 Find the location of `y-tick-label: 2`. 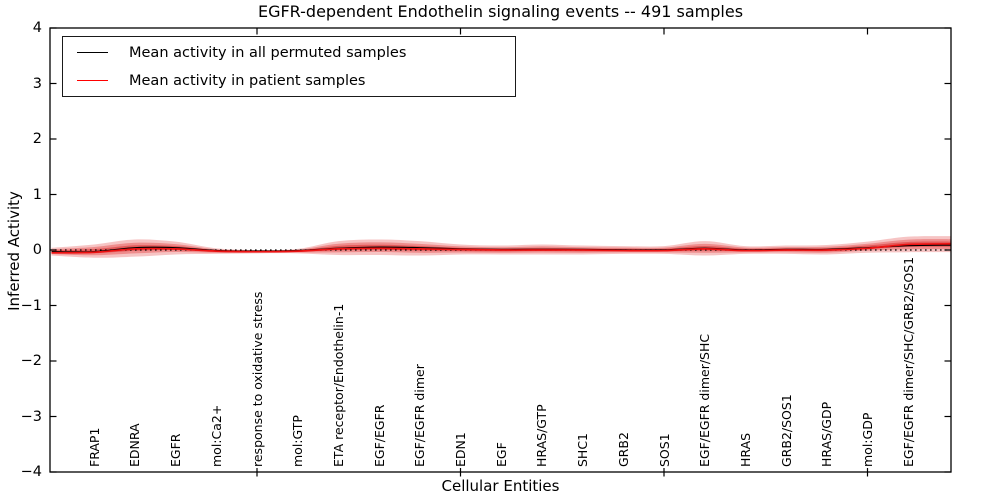

y-tick-label: 2 is located at coordinates (37, 139).